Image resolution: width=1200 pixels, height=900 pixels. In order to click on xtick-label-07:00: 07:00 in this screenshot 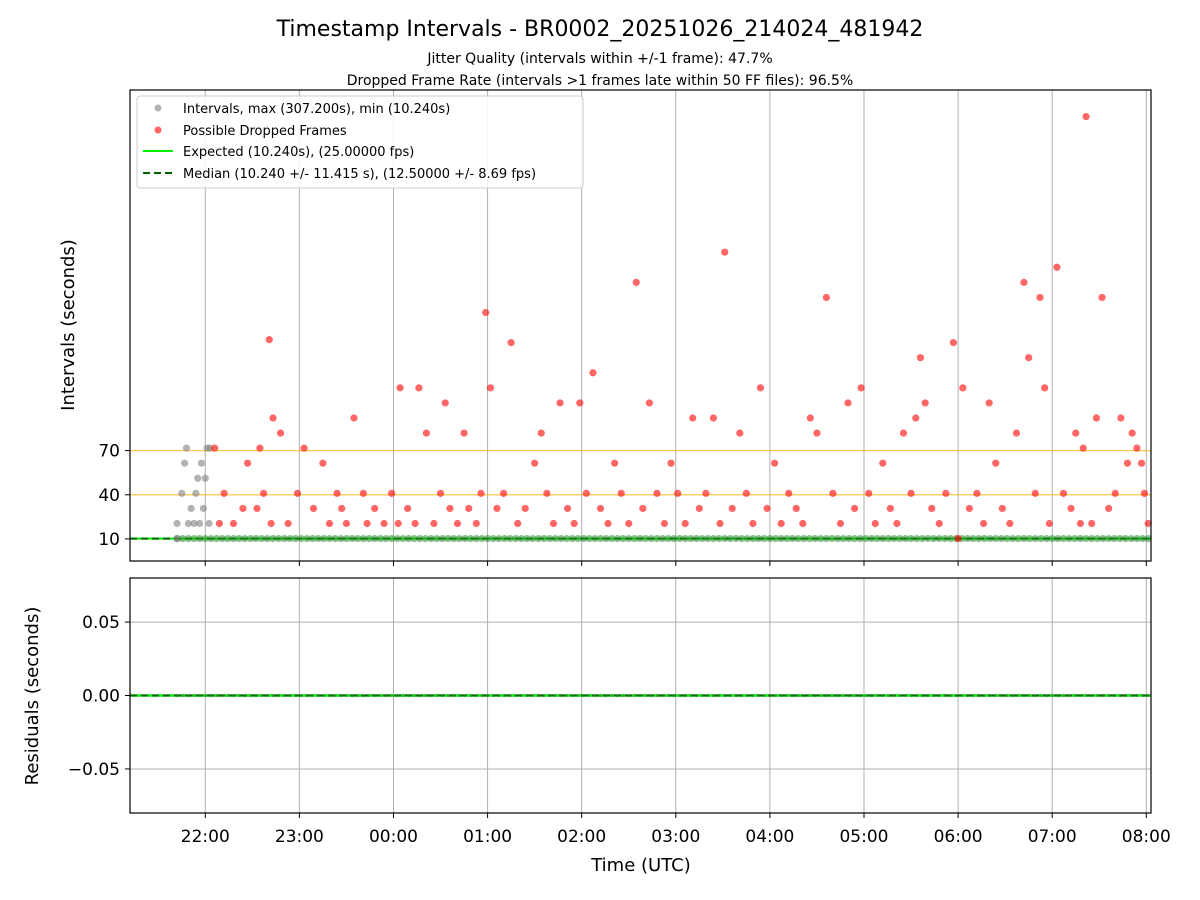, I will do `click(1052, 837)`.